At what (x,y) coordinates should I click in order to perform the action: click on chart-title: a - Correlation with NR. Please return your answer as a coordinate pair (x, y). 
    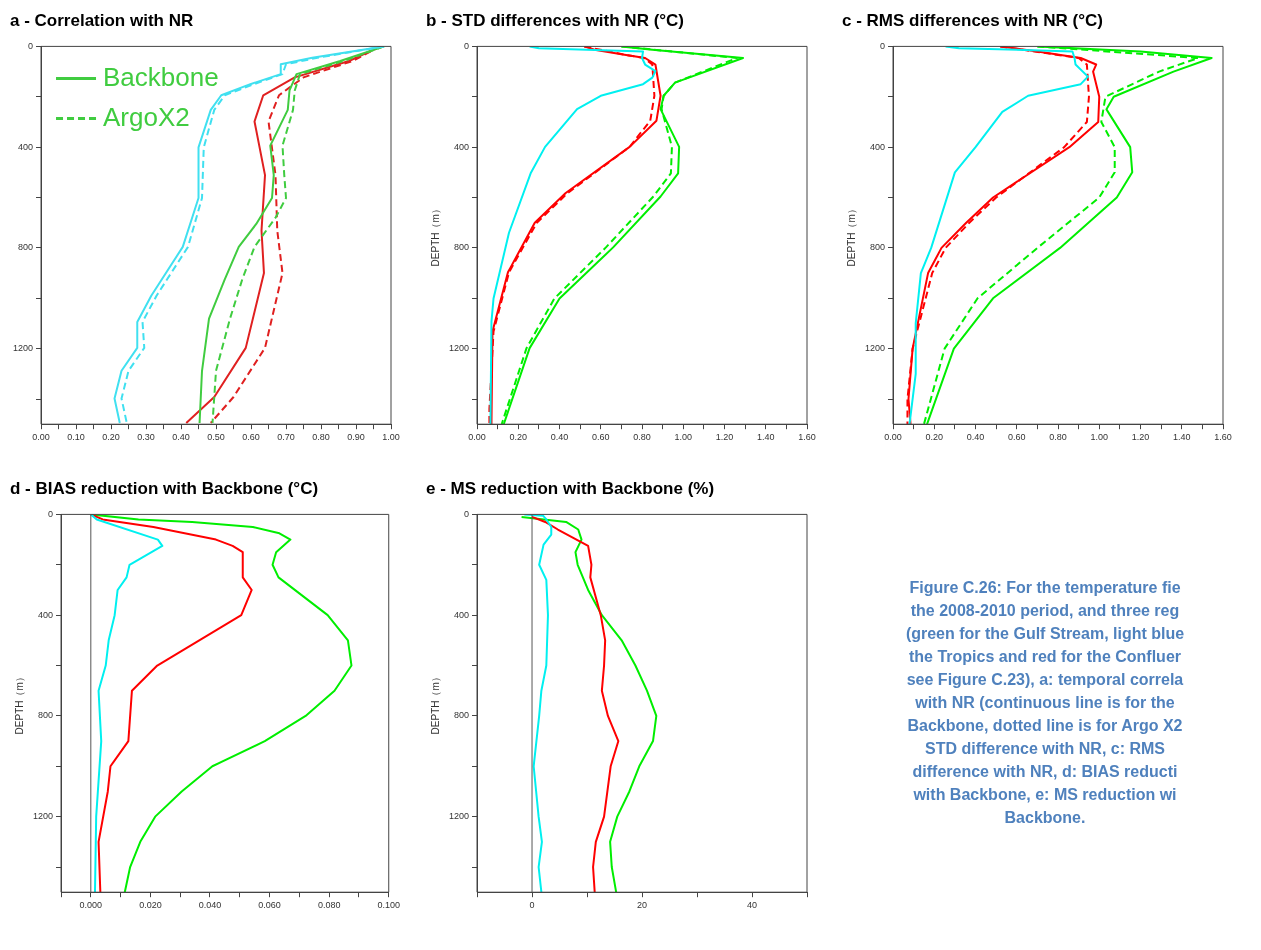
    Looking at the image, I should click on (102, 21).